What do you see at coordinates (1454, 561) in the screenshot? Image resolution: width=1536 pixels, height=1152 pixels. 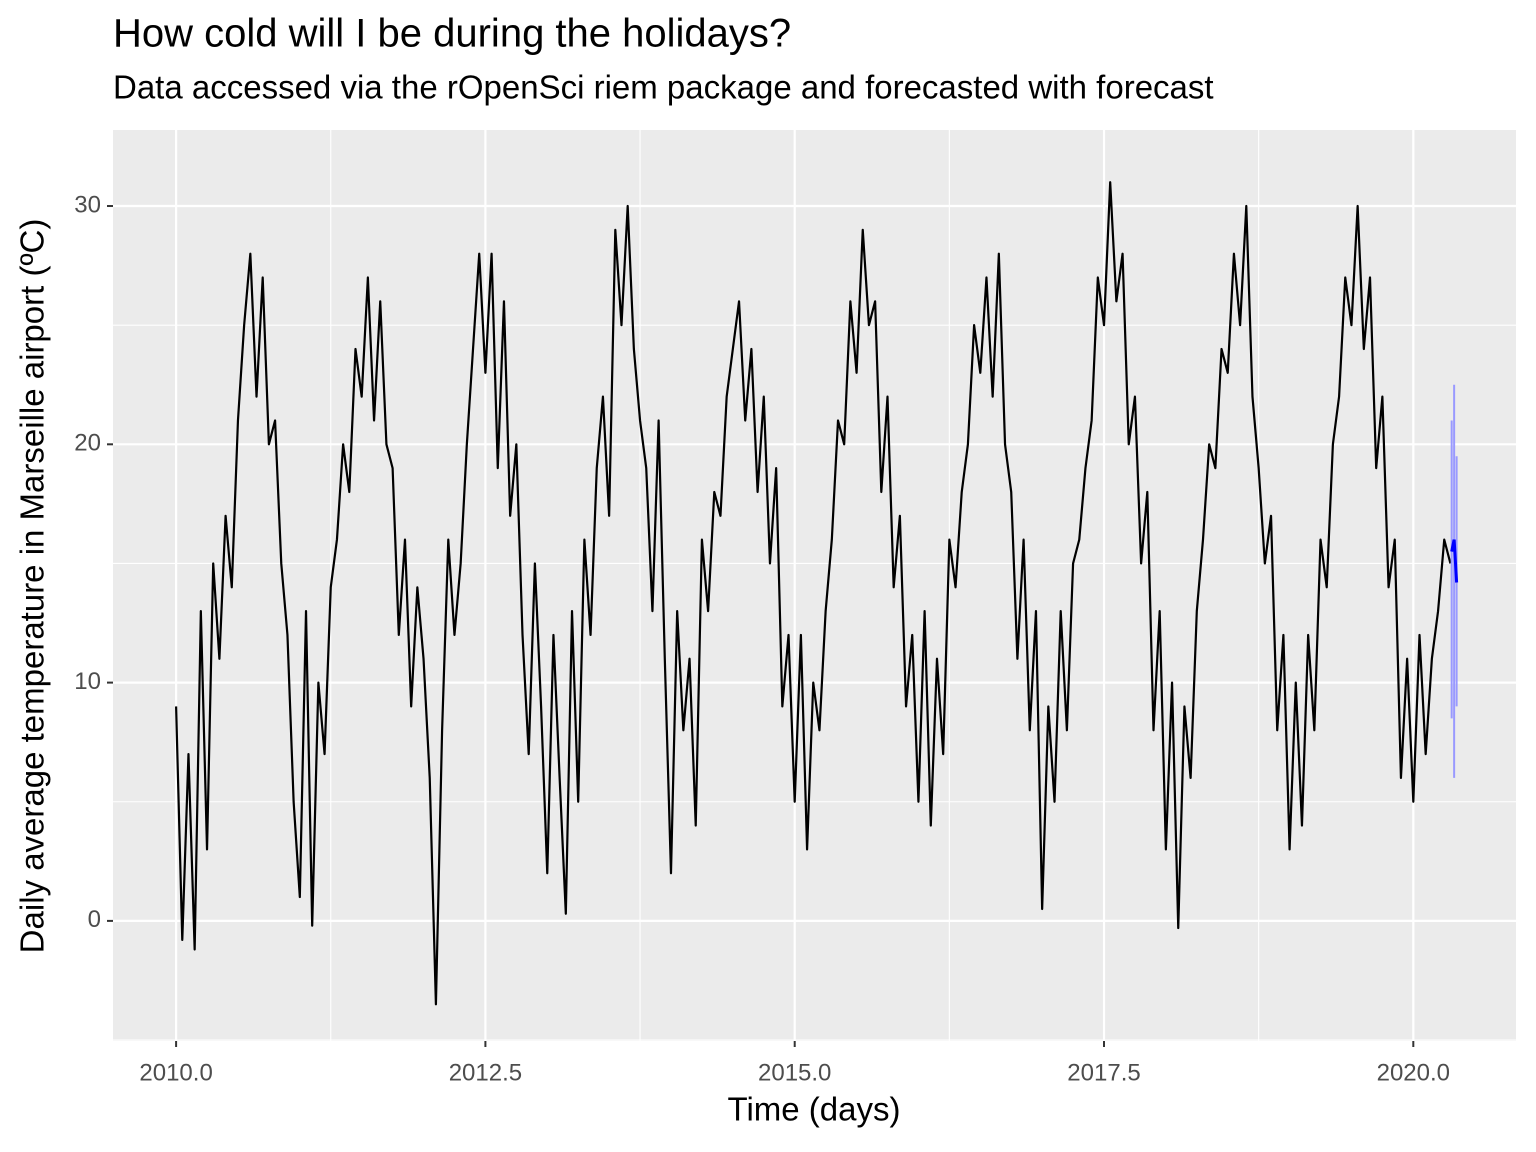 I see `forecast-line` at bounding box center [1454, 561].